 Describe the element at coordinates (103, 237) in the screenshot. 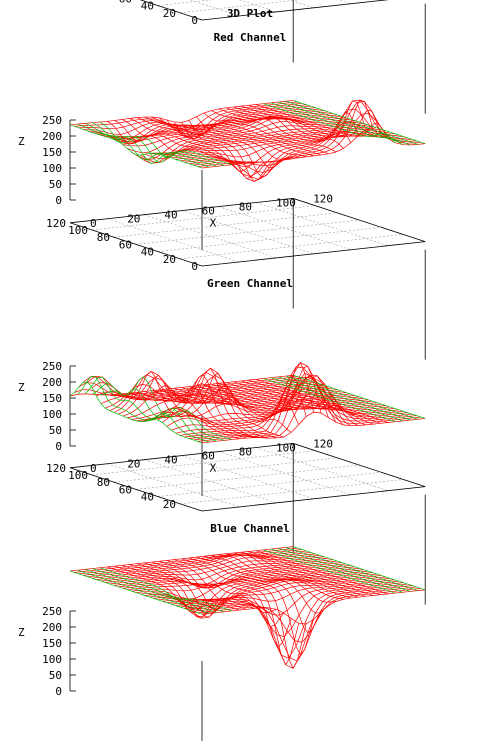

I see `y-tick-label: 80` at that location.